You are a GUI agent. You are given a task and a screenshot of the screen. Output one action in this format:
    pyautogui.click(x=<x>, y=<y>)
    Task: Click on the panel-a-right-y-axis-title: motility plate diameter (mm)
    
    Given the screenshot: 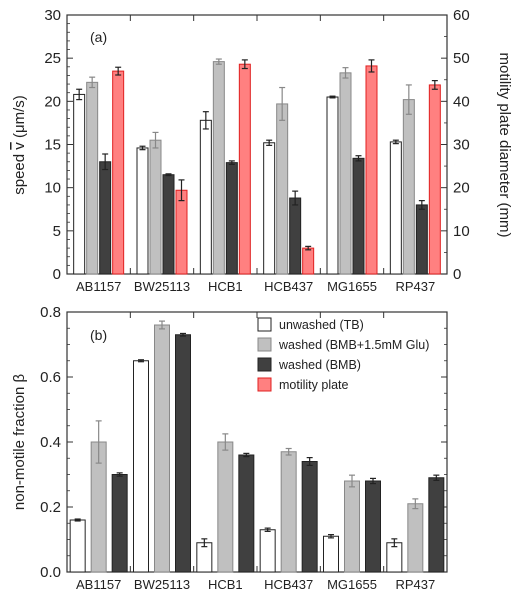 What is the action you would take?
    pyautogui.click(x=504, y=144)
    